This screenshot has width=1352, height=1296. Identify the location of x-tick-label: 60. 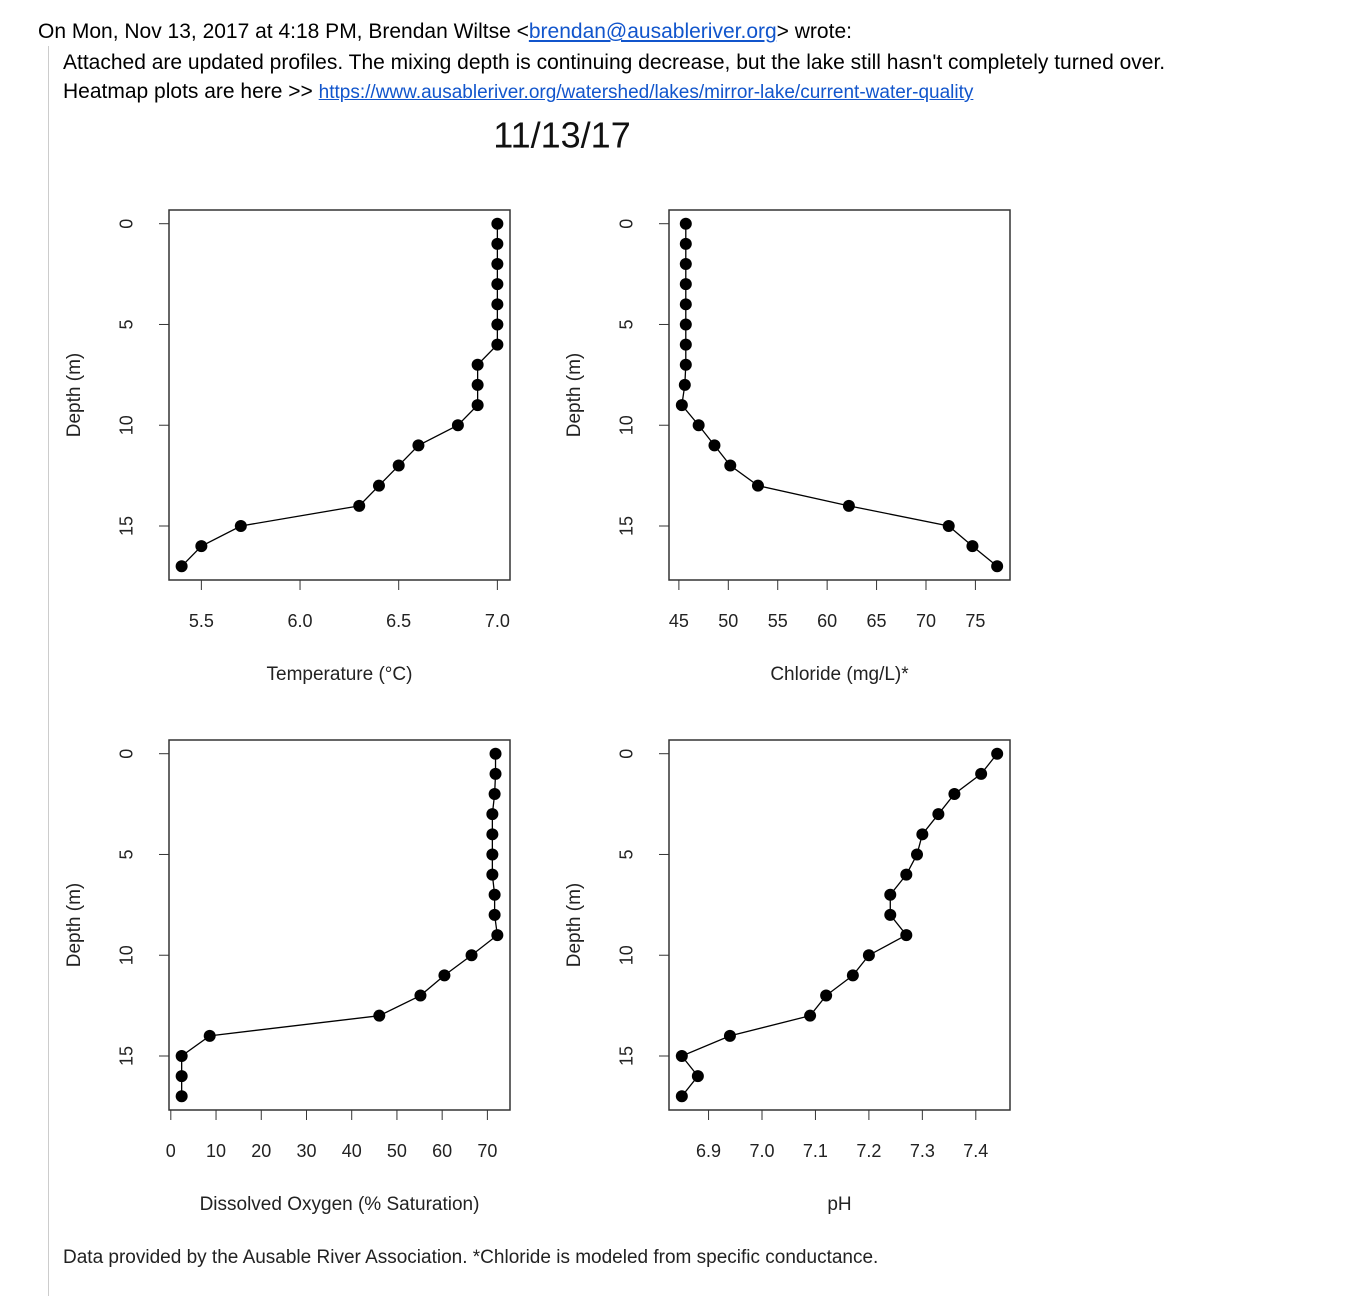
(442, 1151).